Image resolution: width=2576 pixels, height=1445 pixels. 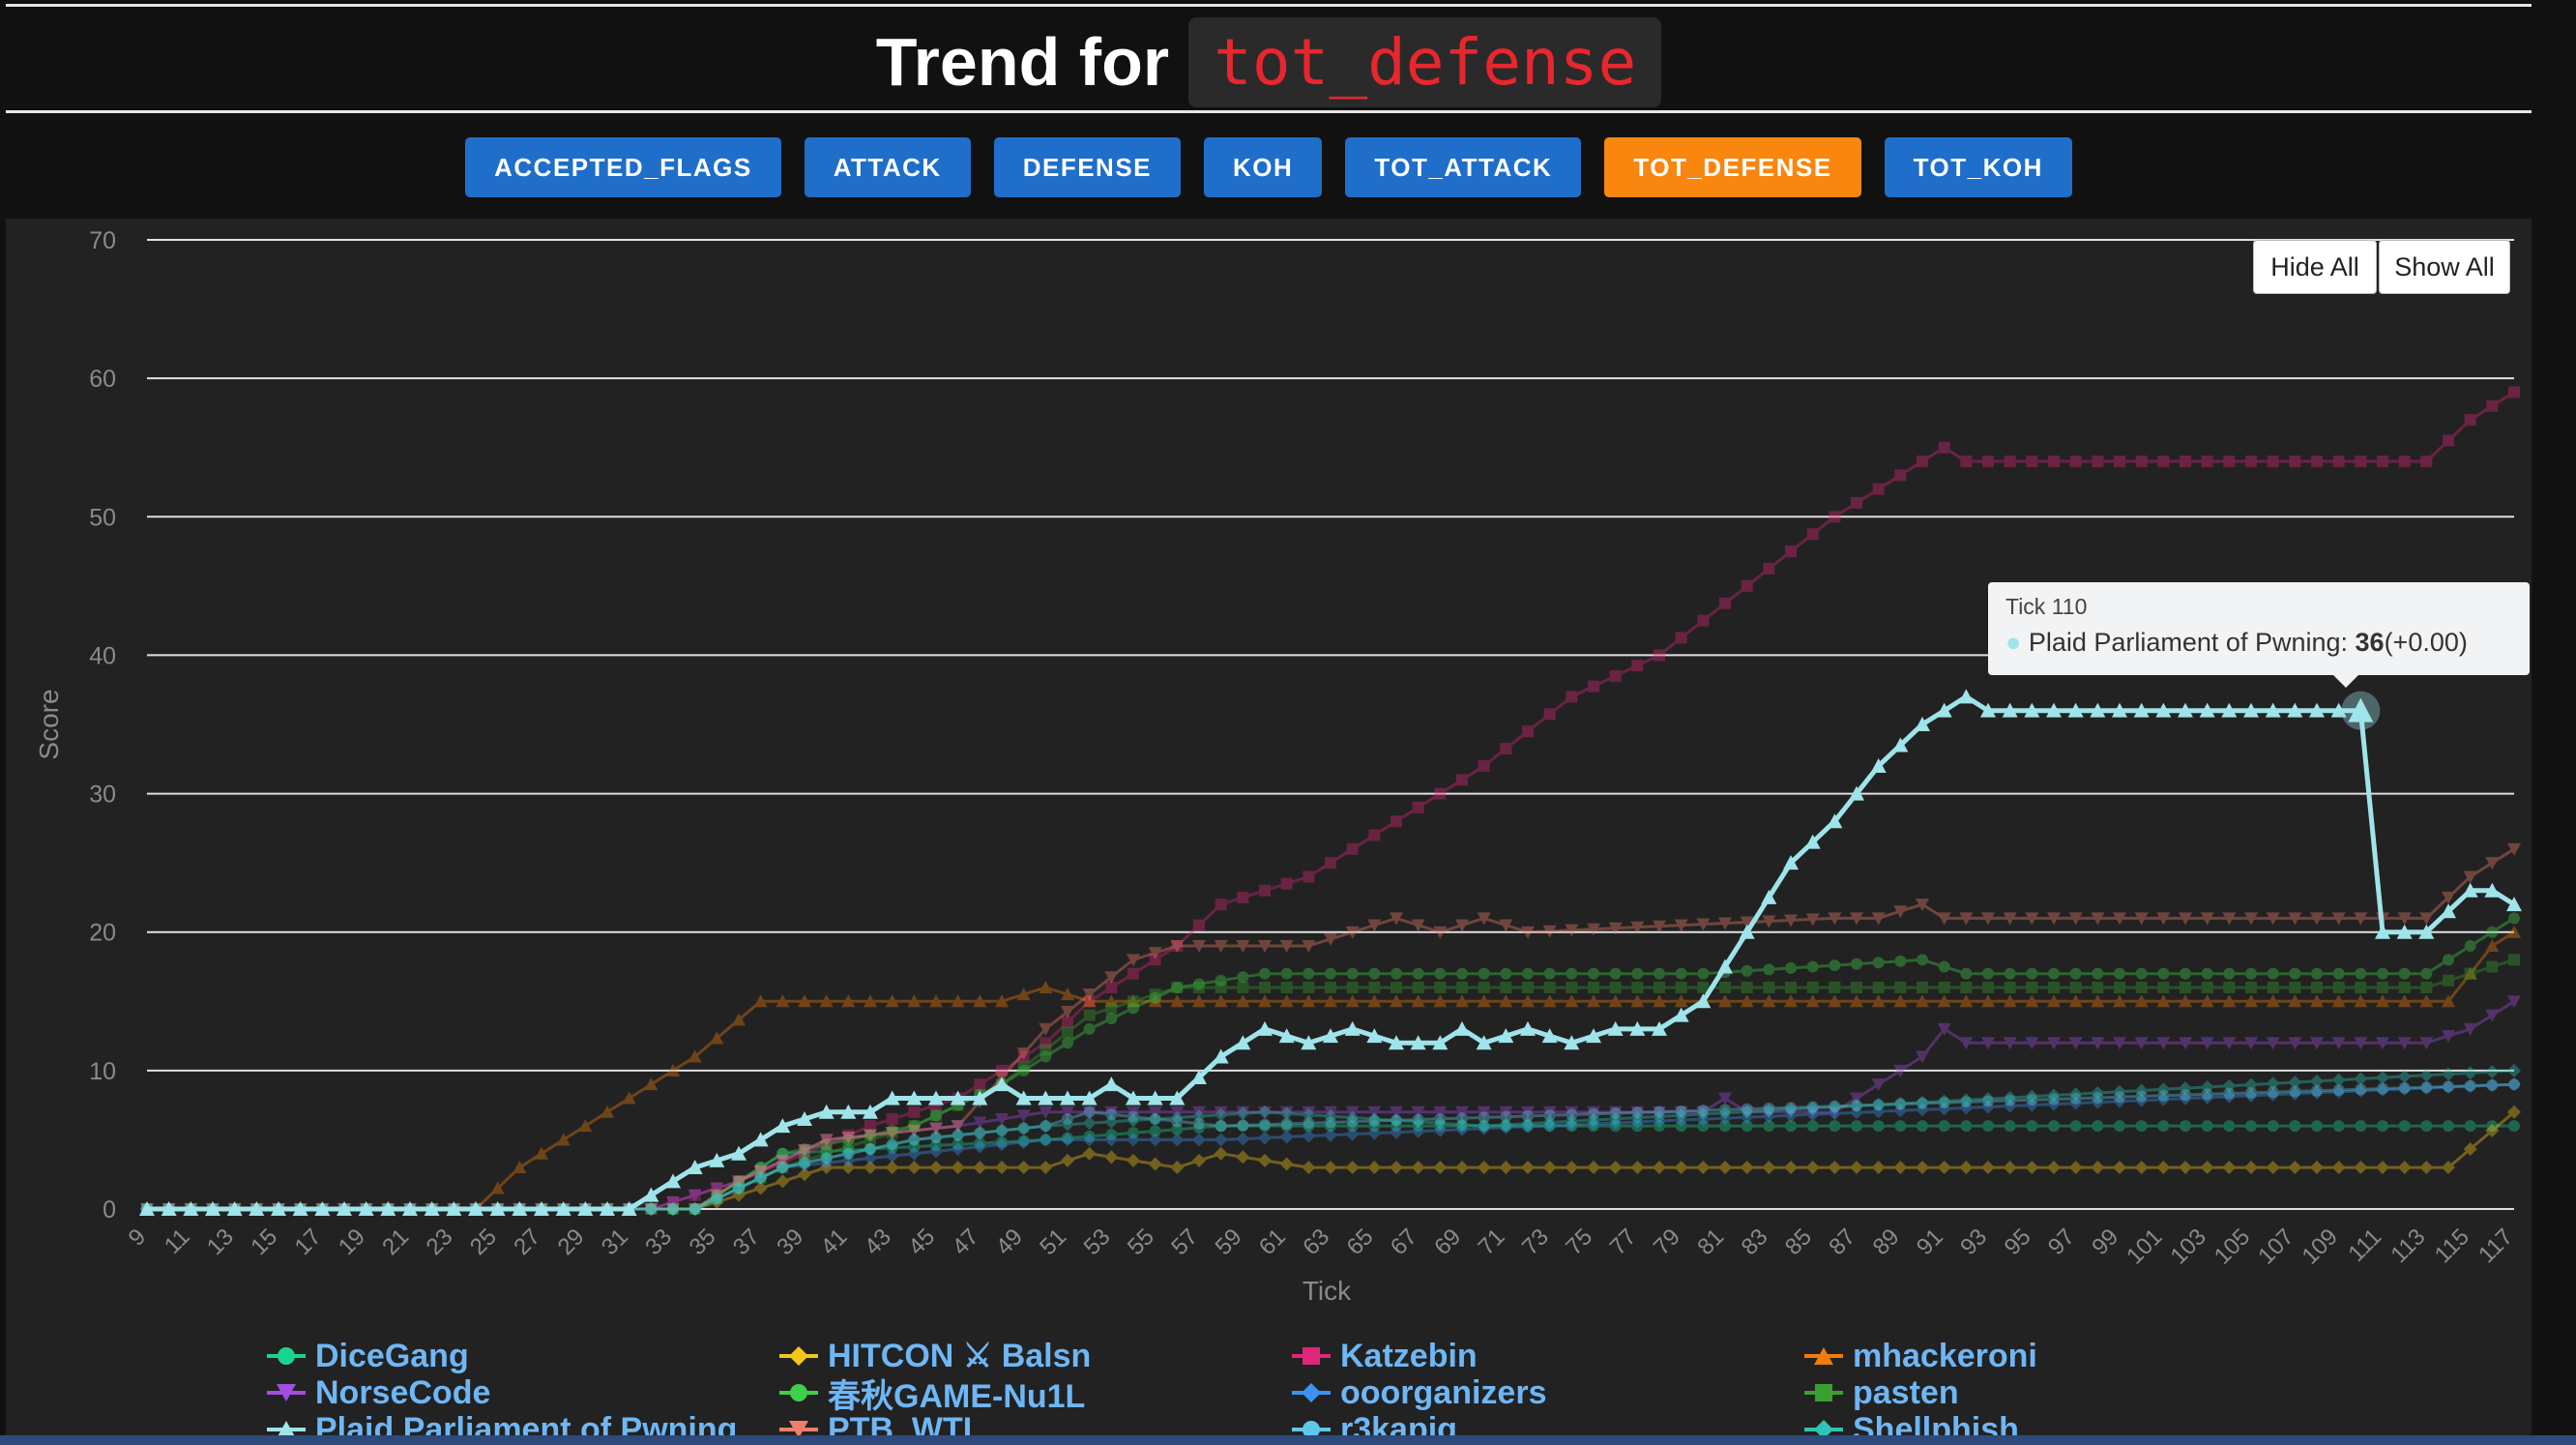 I want to click on tab-accepted-flags: ACCEPTED_FLAGS, so click(x=623, y=167).